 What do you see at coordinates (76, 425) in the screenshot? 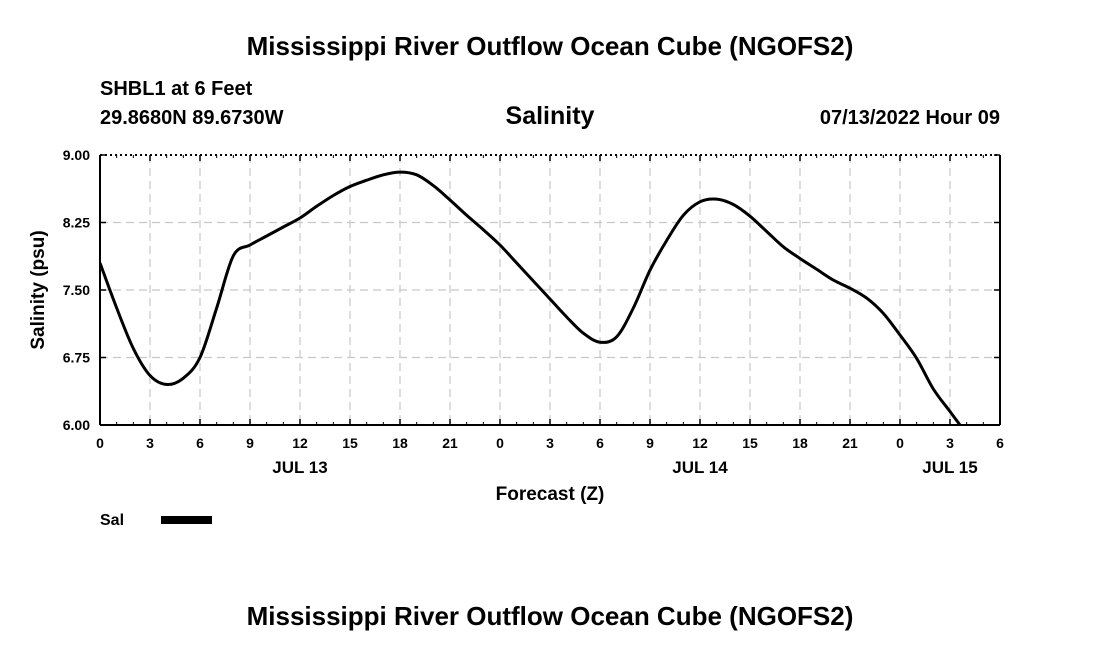
I see `y-tick-label: 6.00` at bounding box center [76, 425].